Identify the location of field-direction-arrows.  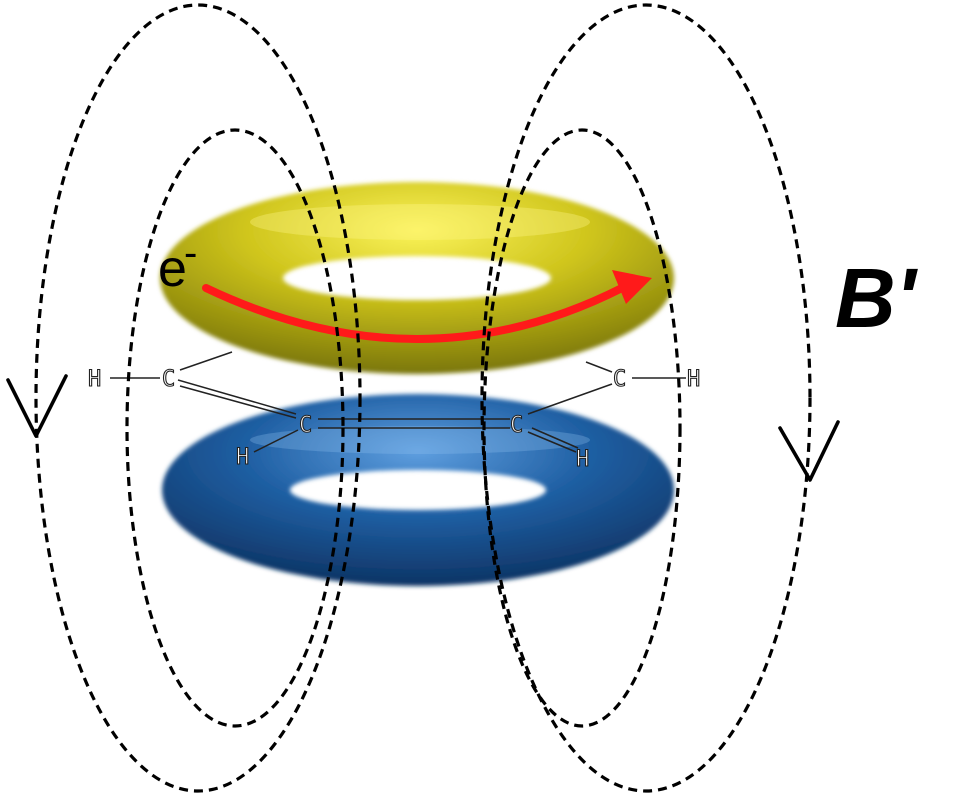
(423, 428).